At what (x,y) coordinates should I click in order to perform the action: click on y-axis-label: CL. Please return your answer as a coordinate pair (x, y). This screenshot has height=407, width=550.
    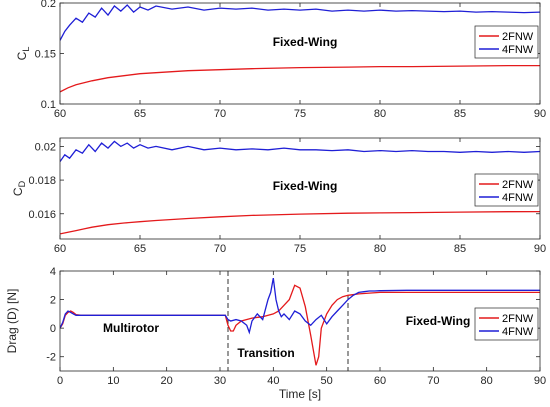
    Looking at the image, I should click on (23, 54).